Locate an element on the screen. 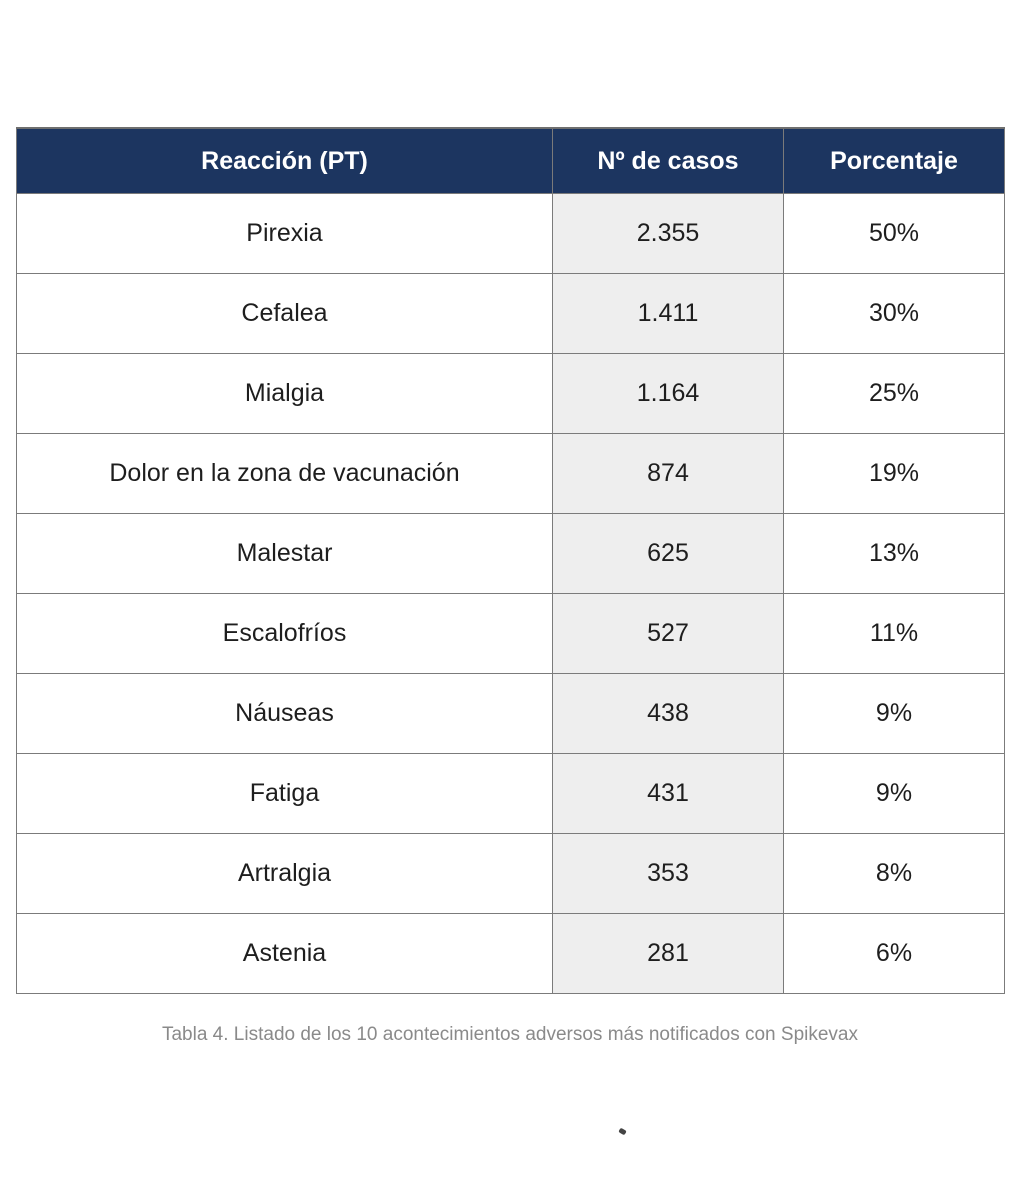 This screenshot has width=1024, height=1198. table-row: Mialgia 1.164 25% is located at coordinates (510, 393).